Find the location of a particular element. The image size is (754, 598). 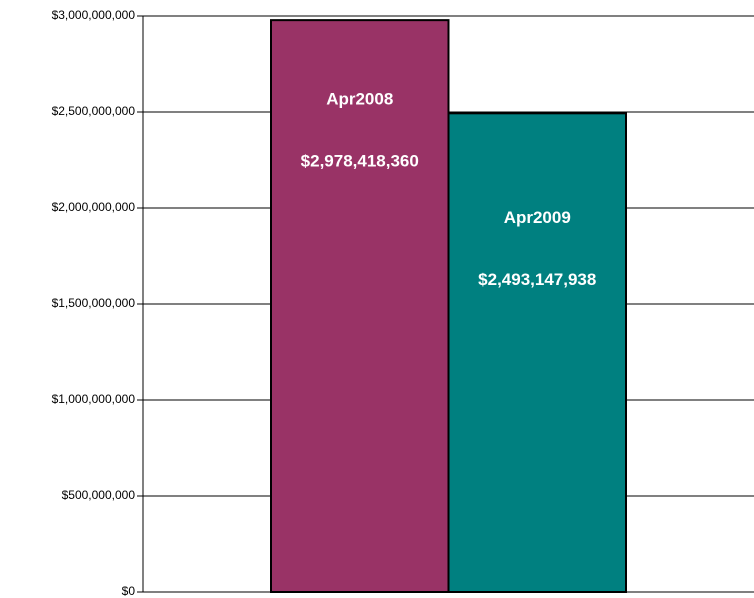

value-label: $2,493,147,938 is located at coordinates (537, 279).